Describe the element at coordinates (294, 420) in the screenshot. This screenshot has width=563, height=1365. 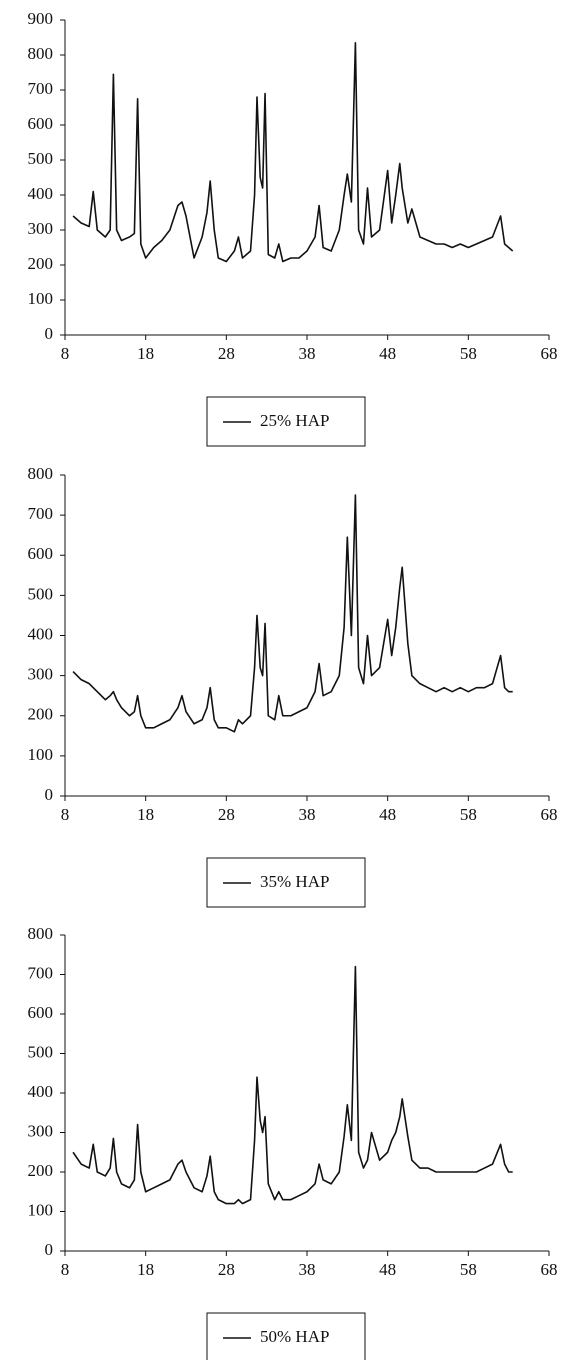
I see `legend-label: 25% HAP` at that location.